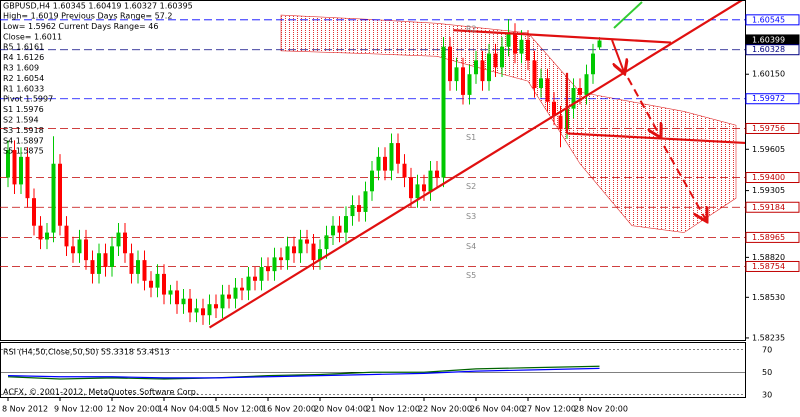 Image resolution: width=800 pixels, height=417 pixels. I want to click on level-label: 1.59400, so click(768, 177).